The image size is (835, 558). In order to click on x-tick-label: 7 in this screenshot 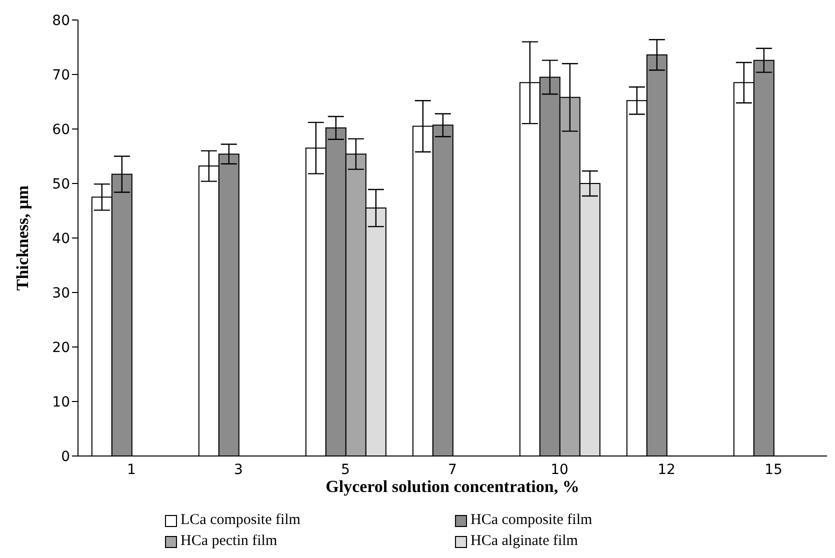, I will do `click(452, 470)`.